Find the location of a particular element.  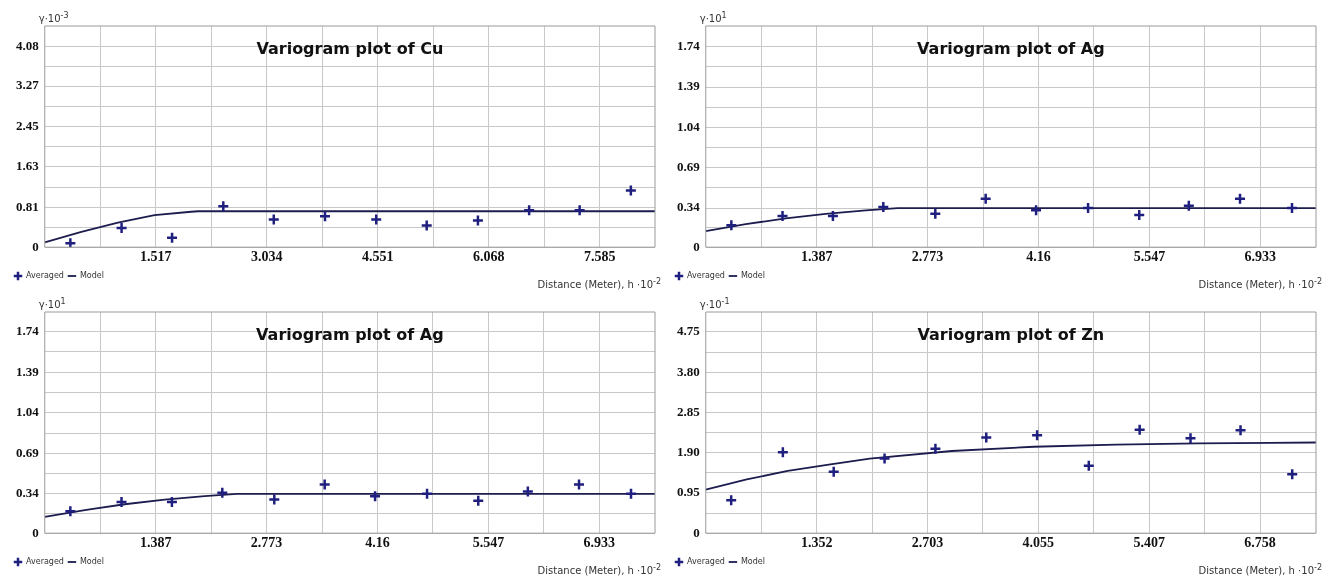

x-tick-label: 6.933 is located at coordinates (599, 543).